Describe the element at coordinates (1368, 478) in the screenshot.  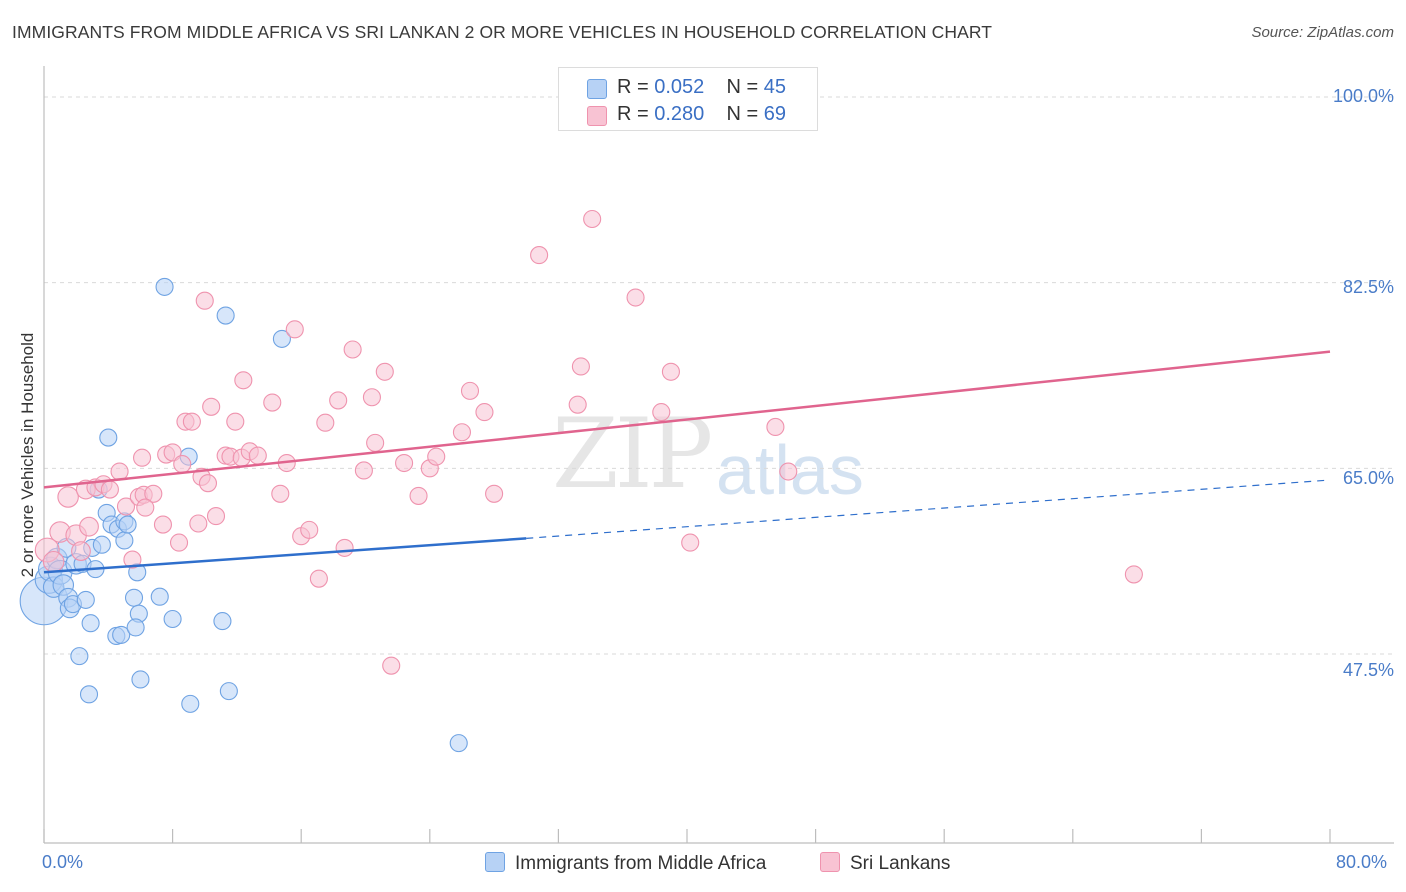
I see `y-tick-label-65: 65.0%` at that location.